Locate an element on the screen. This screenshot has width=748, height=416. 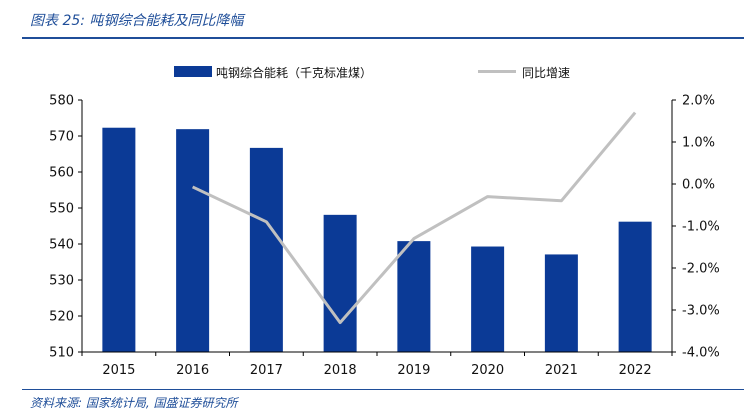
legend-line-label: 同比增速 is located at coordinates (546, 73).